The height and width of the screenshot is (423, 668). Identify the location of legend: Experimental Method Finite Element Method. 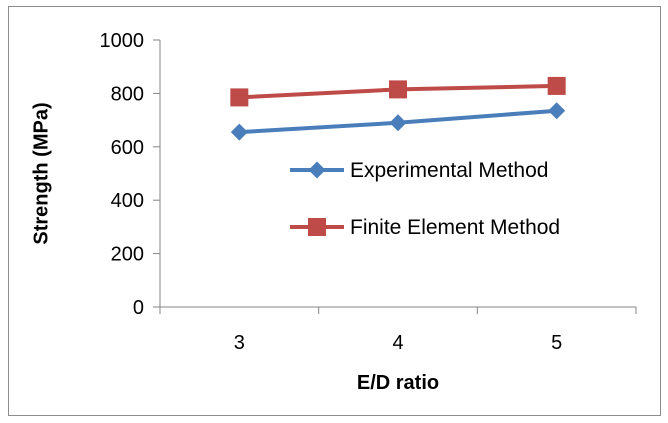
(425, 199).